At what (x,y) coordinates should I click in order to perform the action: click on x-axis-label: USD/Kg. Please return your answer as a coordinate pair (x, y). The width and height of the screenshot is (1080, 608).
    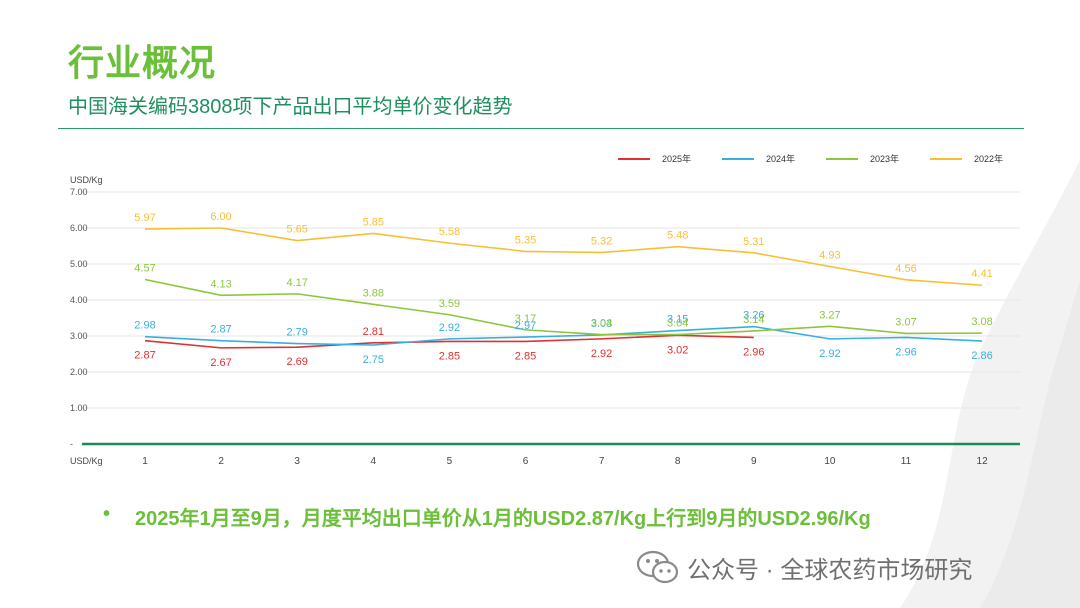
    Looking at the image, I should click on (86, 461).